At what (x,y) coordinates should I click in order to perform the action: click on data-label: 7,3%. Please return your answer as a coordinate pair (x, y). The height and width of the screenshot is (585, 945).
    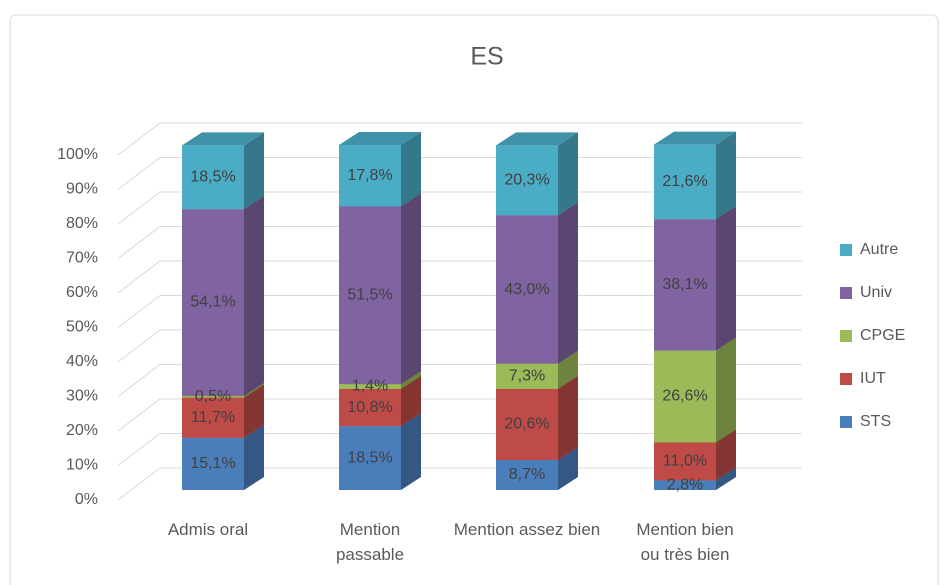
    Looking at the image, I should click on (527, 376).